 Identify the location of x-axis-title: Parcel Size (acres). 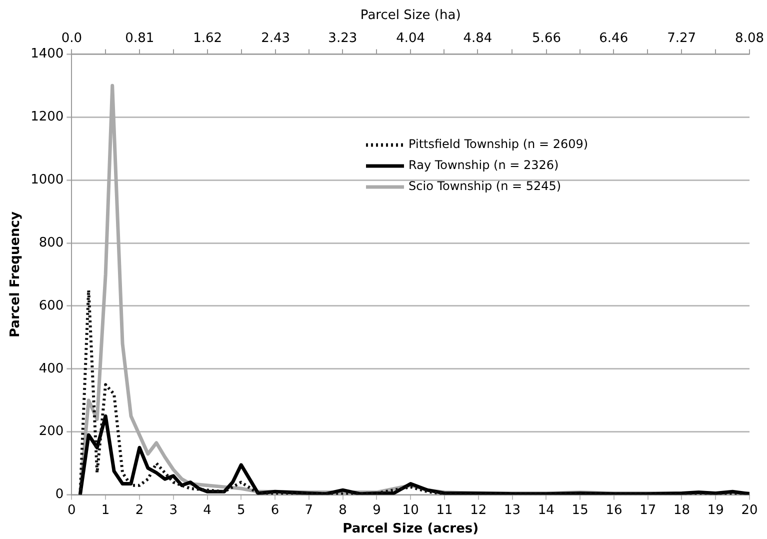
(410, 529).